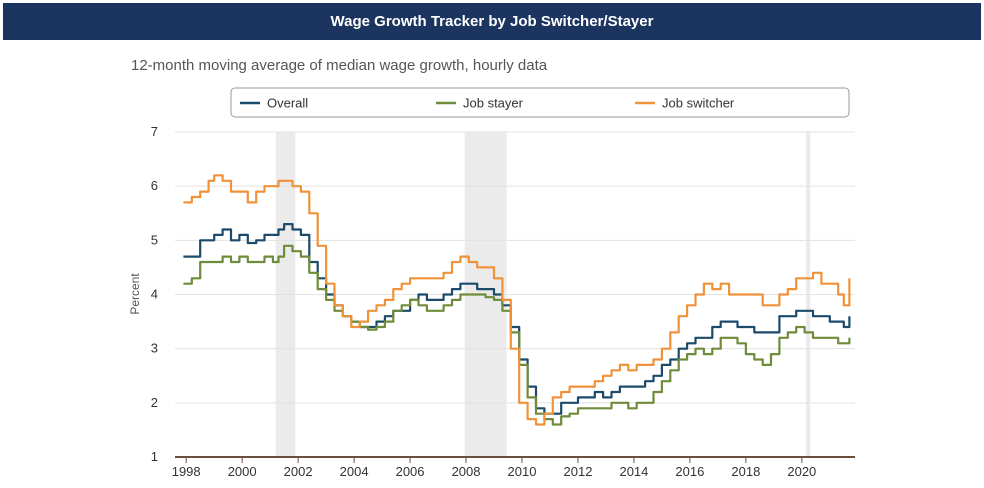 This screenshot has height=488, width=984. I want to click on y-tick-label: 2, so click(154, 402).